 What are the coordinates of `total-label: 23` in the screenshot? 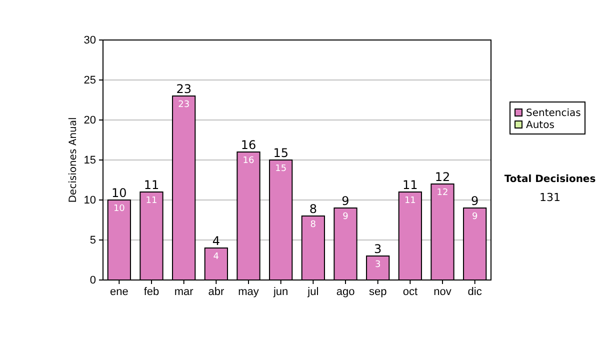 It's located at (184, 89).